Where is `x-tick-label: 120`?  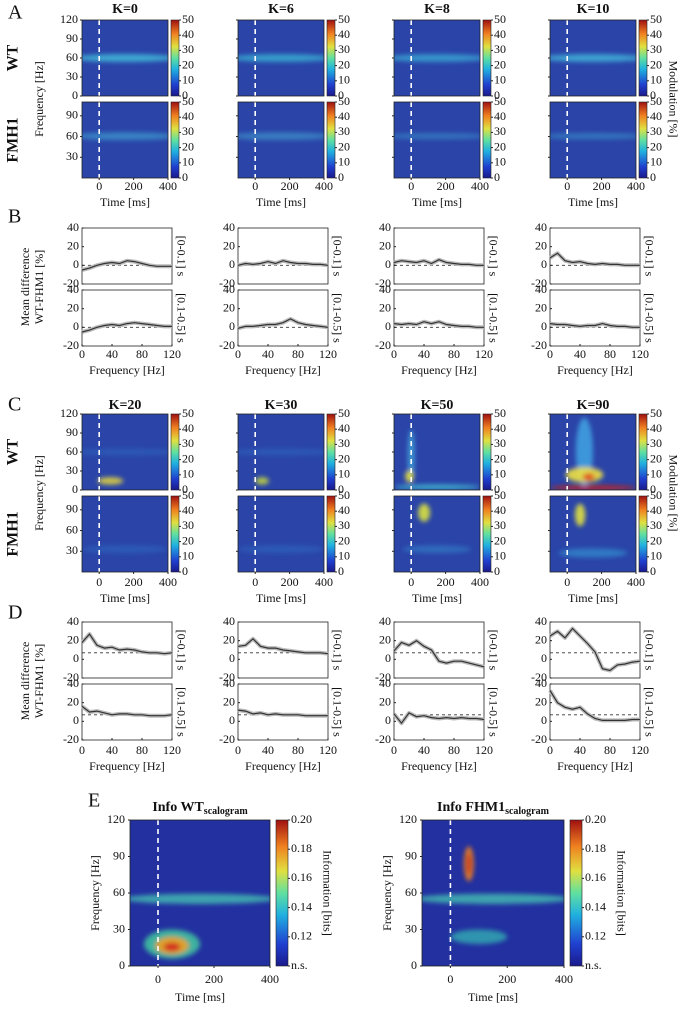 x-tick-label: 120 is located at coordinates (484, 750).